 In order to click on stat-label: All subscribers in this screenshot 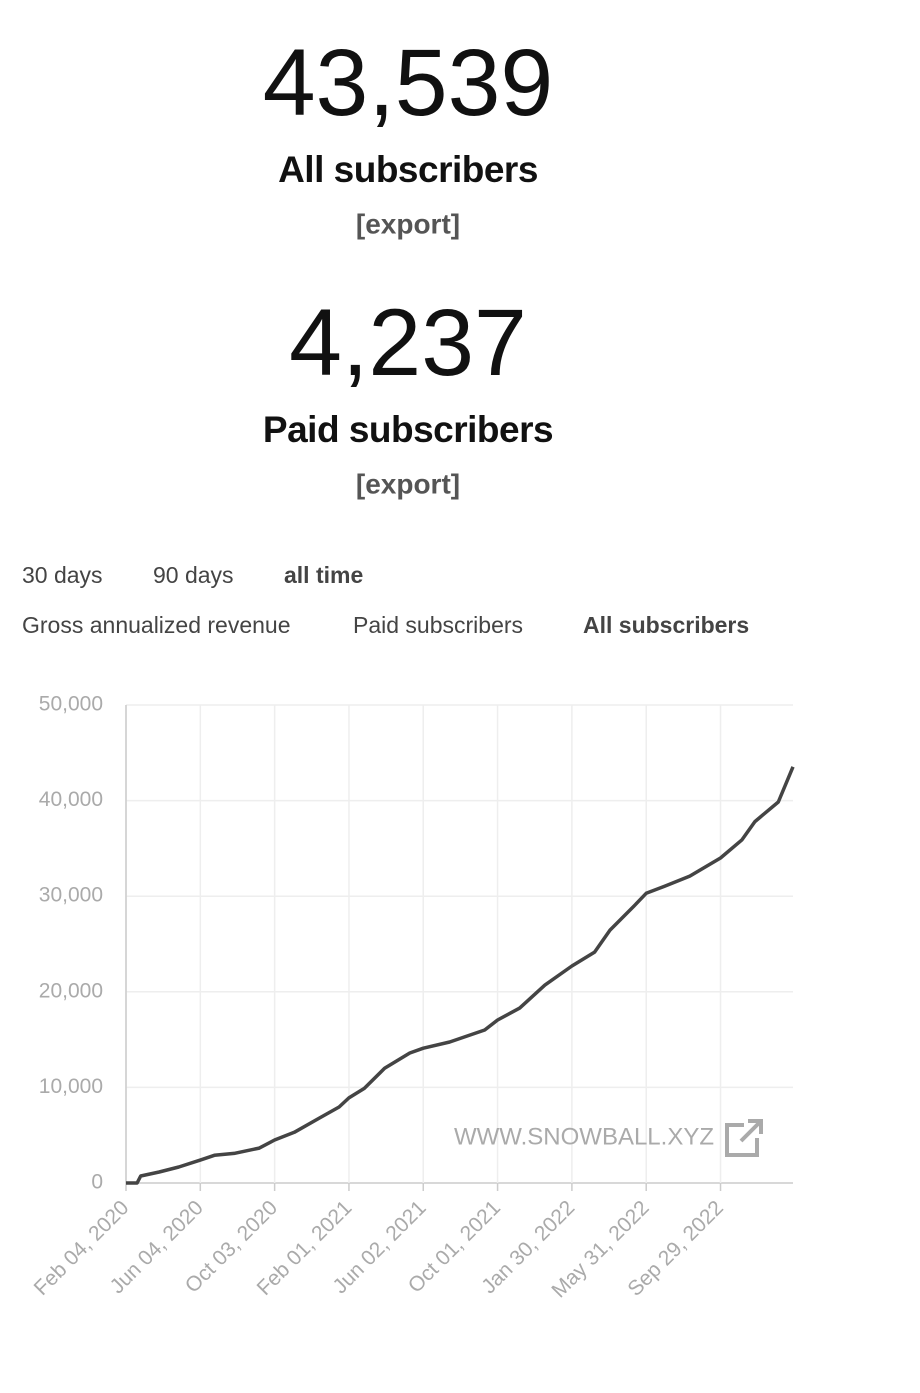, I will do `click(408, 169)`.